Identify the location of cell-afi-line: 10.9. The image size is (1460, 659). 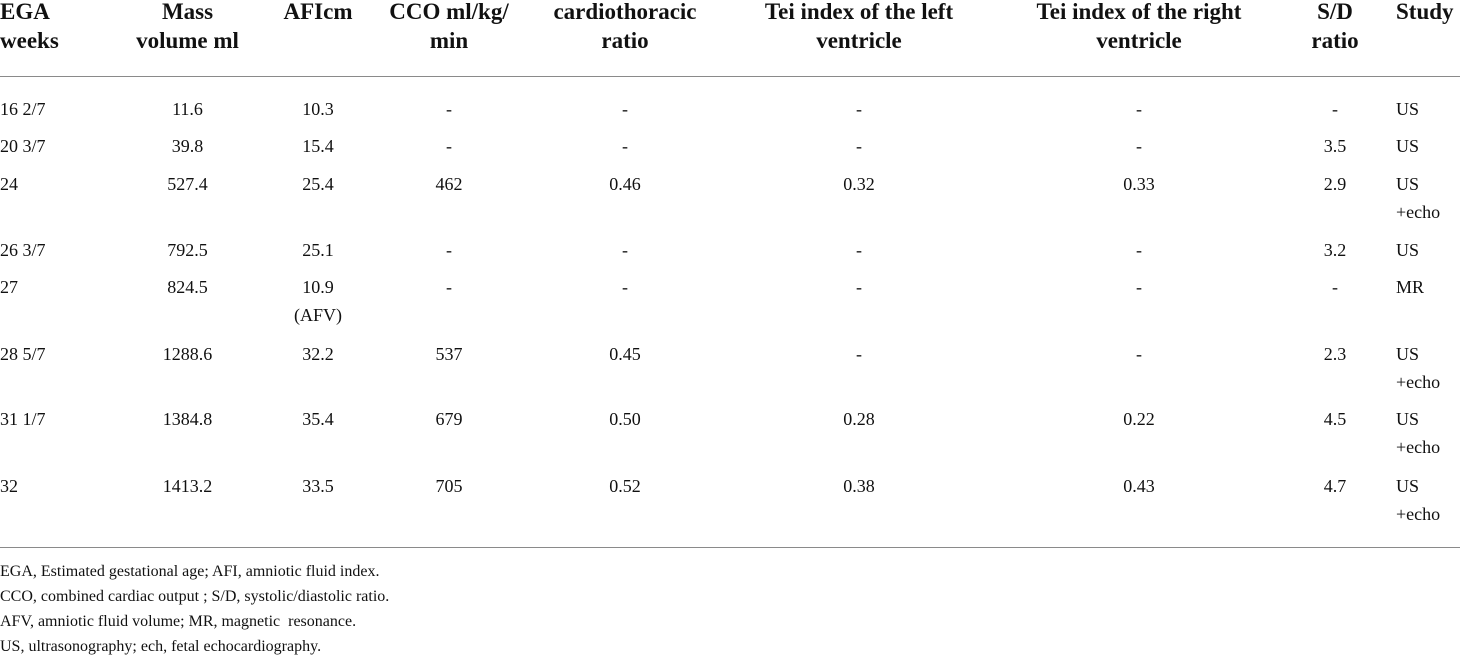
(318, 287).